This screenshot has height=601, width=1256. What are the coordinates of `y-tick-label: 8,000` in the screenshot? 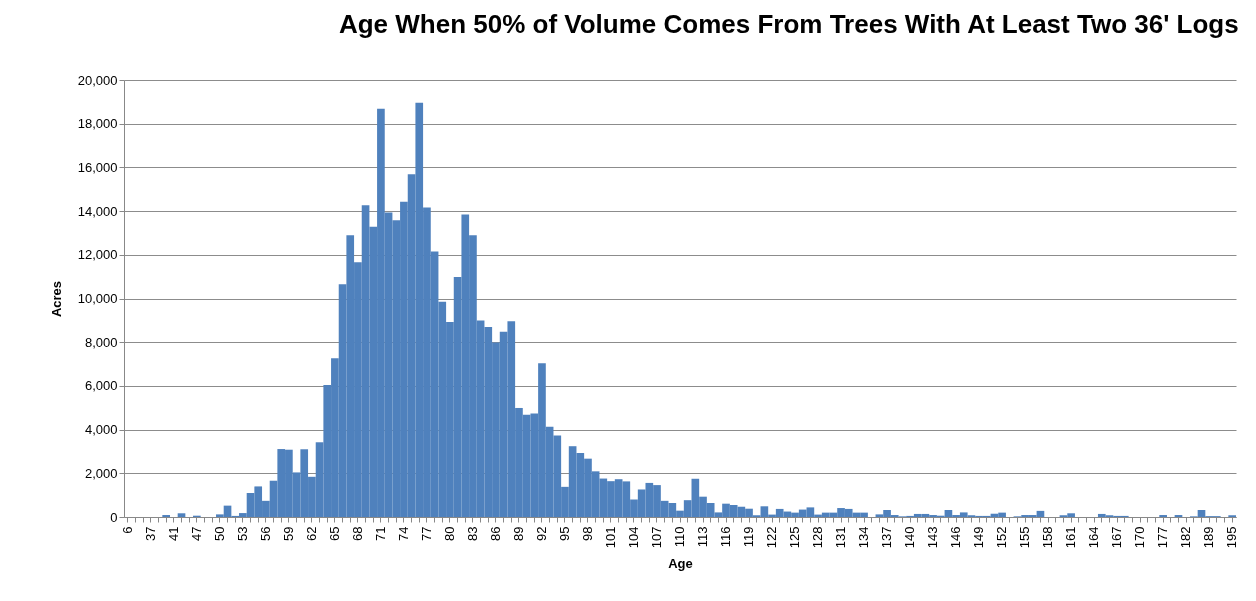 It's located at (101, 342).